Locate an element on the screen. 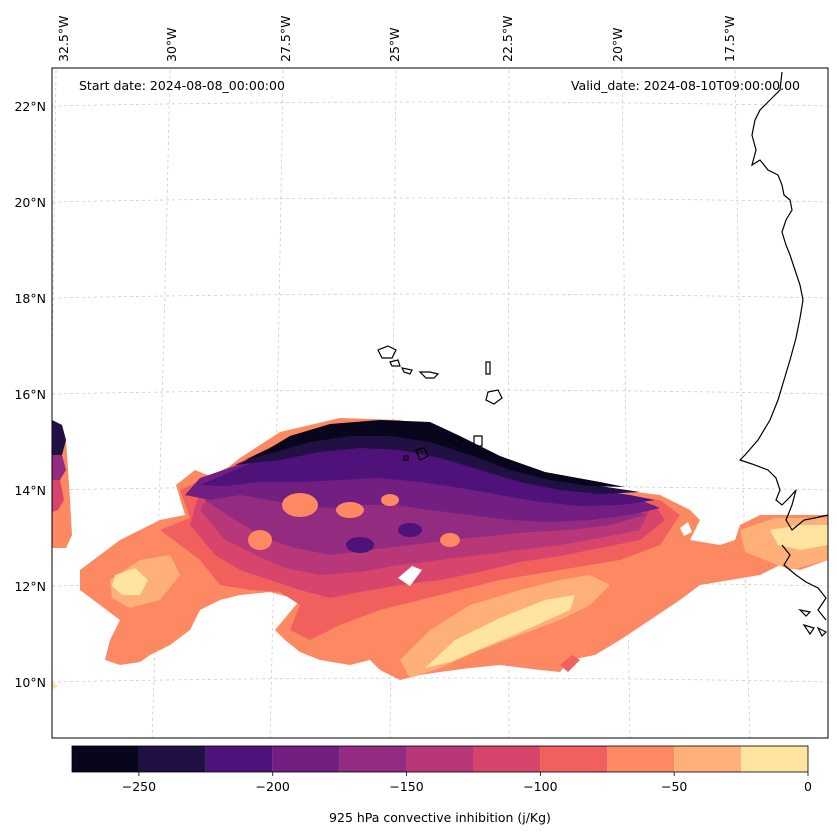 The width and height of the screenshot is (837, 836). colorbar-tick-label: −250 is located at coordinates (139, 786).